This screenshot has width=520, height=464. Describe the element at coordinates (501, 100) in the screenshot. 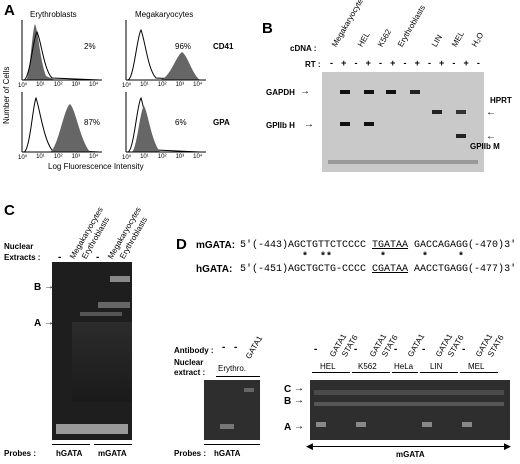

I see `hprt-label: HPRT` at that location.